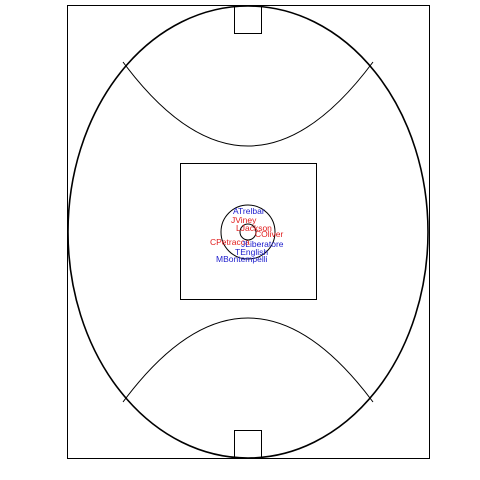 The image size is (480, 480). What do you see at coordinates (248, 104) in the screenshot?
I see `fifty-metre-arc-top` at bounding box center [248, 104].